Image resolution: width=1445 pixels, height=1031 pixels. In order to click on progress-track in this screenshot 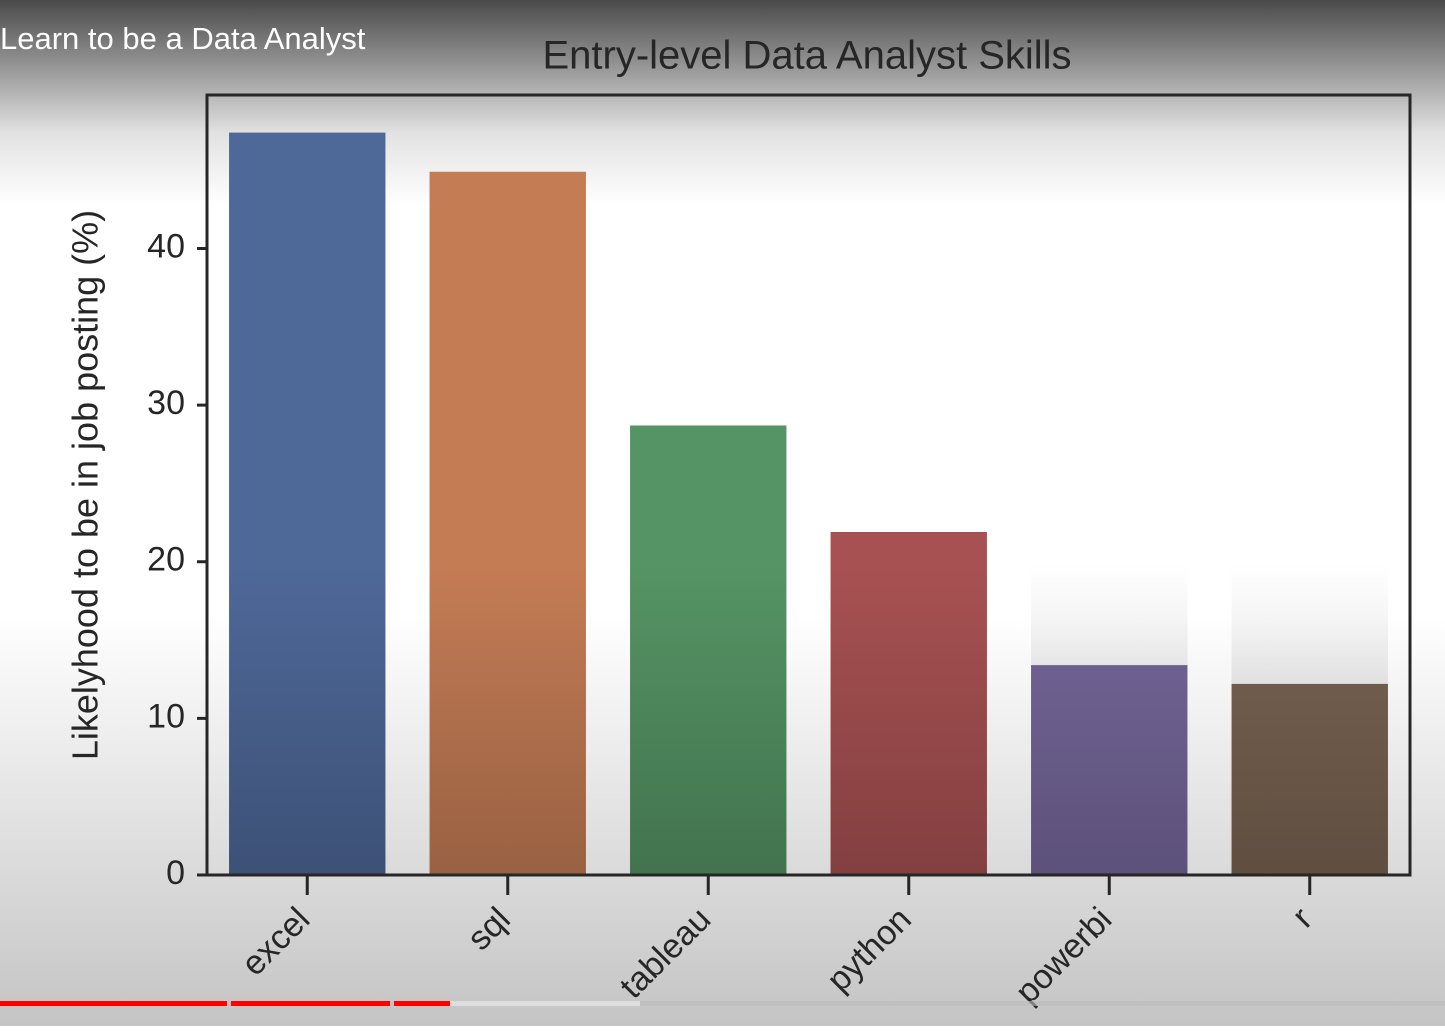, I will do `click(722, 1003)`.